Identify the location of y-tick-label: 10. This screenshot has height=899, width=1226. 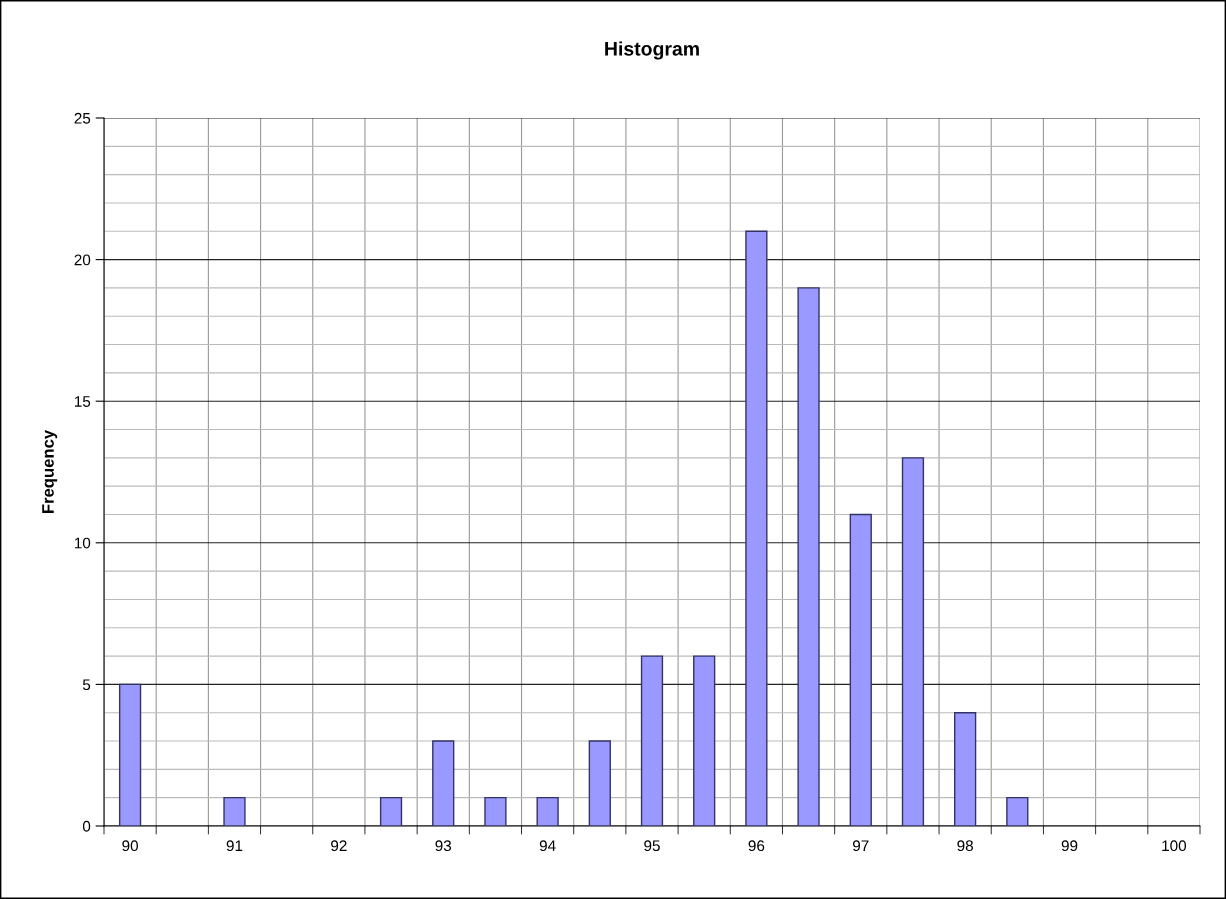
(82, 543).